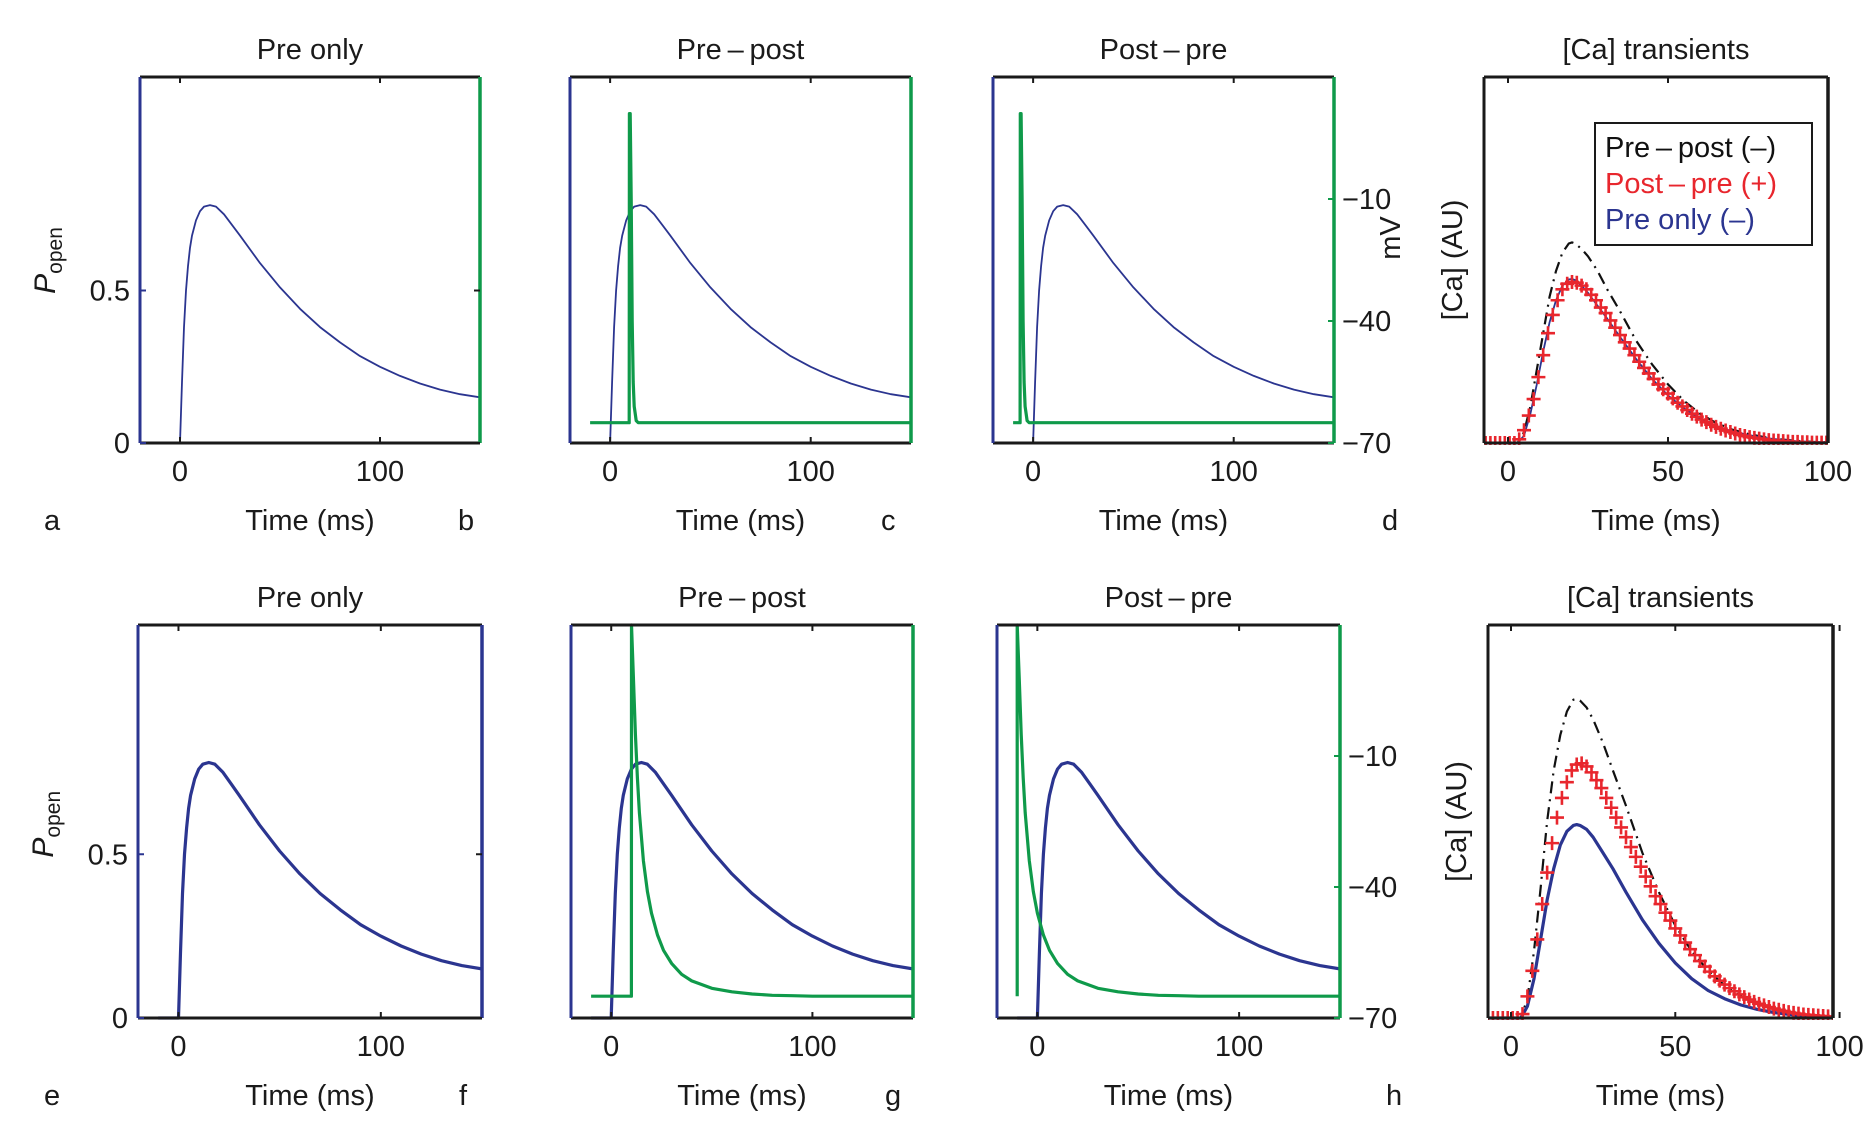 The image size is (1870, 1137). What do you see at coordinates (466, 521) in the screenshot?
I see `panel-letter: b` at bounding box center [466, 521].